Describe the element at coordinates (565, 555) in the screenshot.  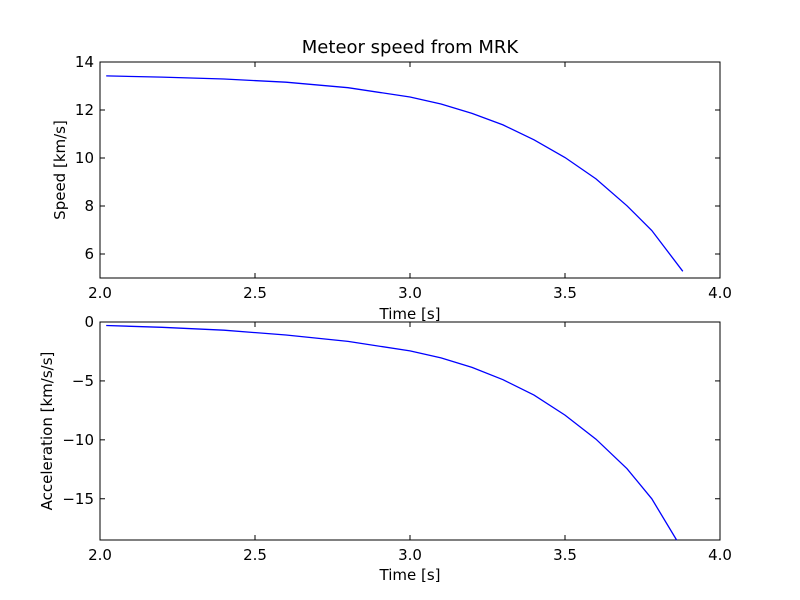
I see `acceleration-x-tick-label: 3.5` at that location.